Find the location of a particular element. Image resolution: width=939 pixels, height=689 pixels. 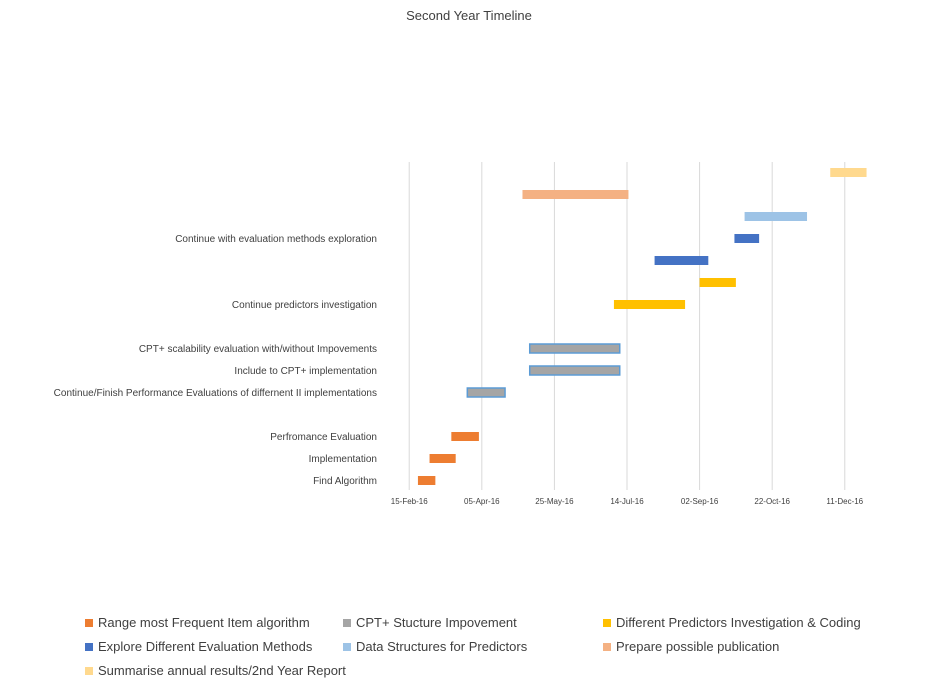

x-tick-label: 14-Jul-16 is located at coordinates (627, 501).